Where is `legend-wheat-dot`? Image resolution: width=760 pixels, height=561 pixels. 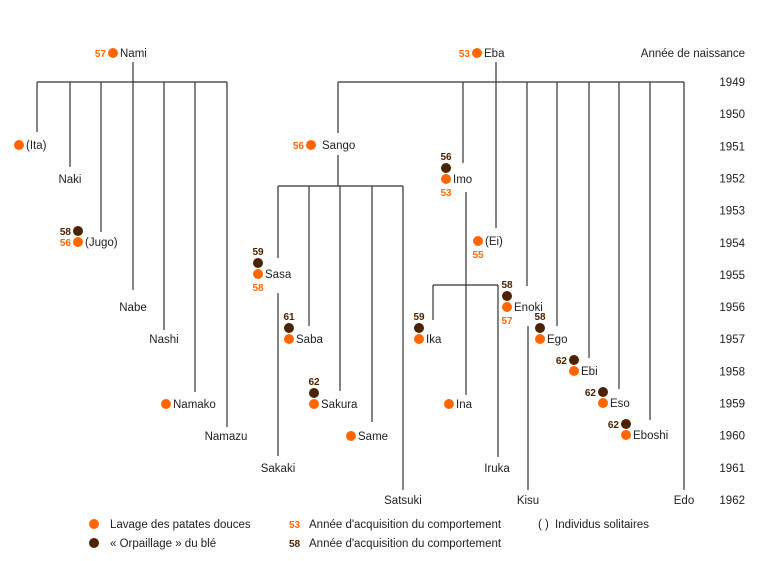
legend-wheat-dot is located at coordinates (94, 543).